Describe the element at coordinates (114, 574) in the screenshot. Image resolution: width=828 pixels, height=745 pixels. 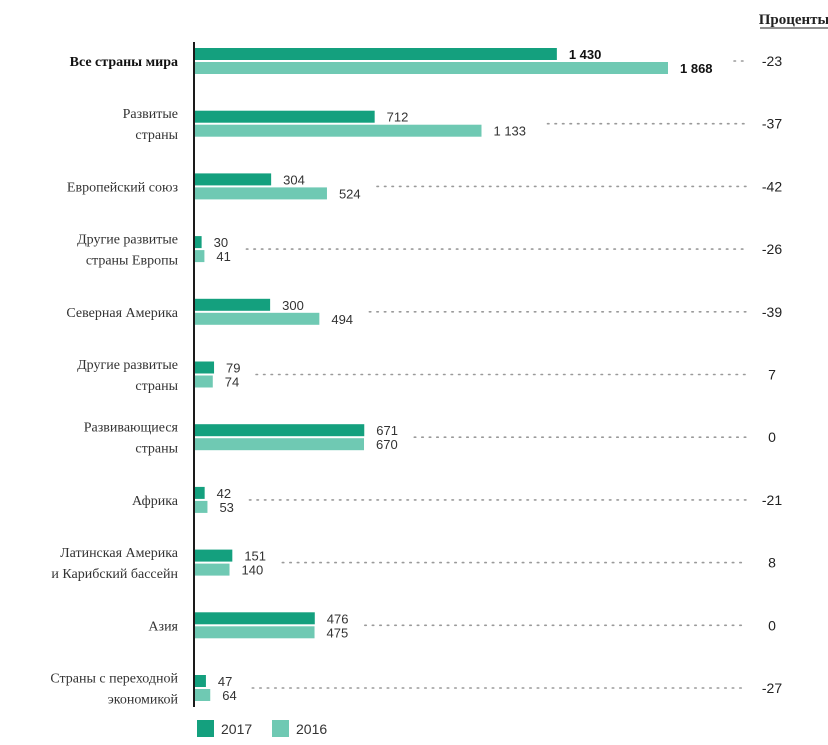
I see `category-label-9-line-2: и Карибский бассейн` at that location.